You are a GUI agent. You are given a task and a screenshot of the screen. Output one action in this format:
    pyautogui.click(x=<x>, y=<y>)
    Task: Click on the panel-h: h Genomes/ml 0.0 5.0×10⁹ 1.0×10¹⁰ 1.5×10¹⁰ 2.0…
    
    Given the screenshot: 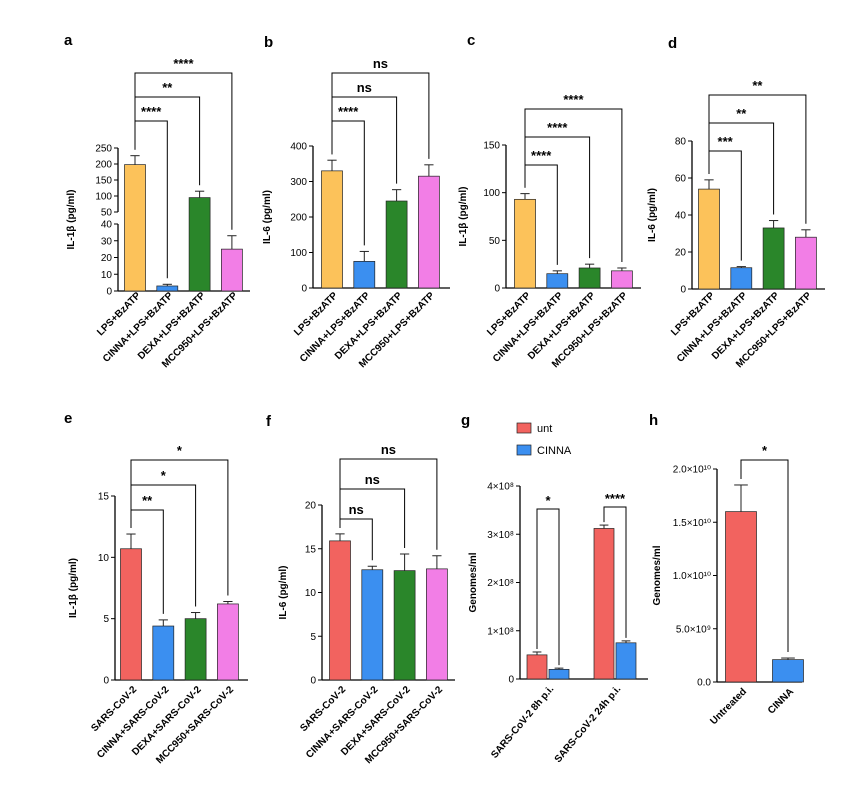 What is the action you would take?
    pyautogui.click(x=726, y=569)
    